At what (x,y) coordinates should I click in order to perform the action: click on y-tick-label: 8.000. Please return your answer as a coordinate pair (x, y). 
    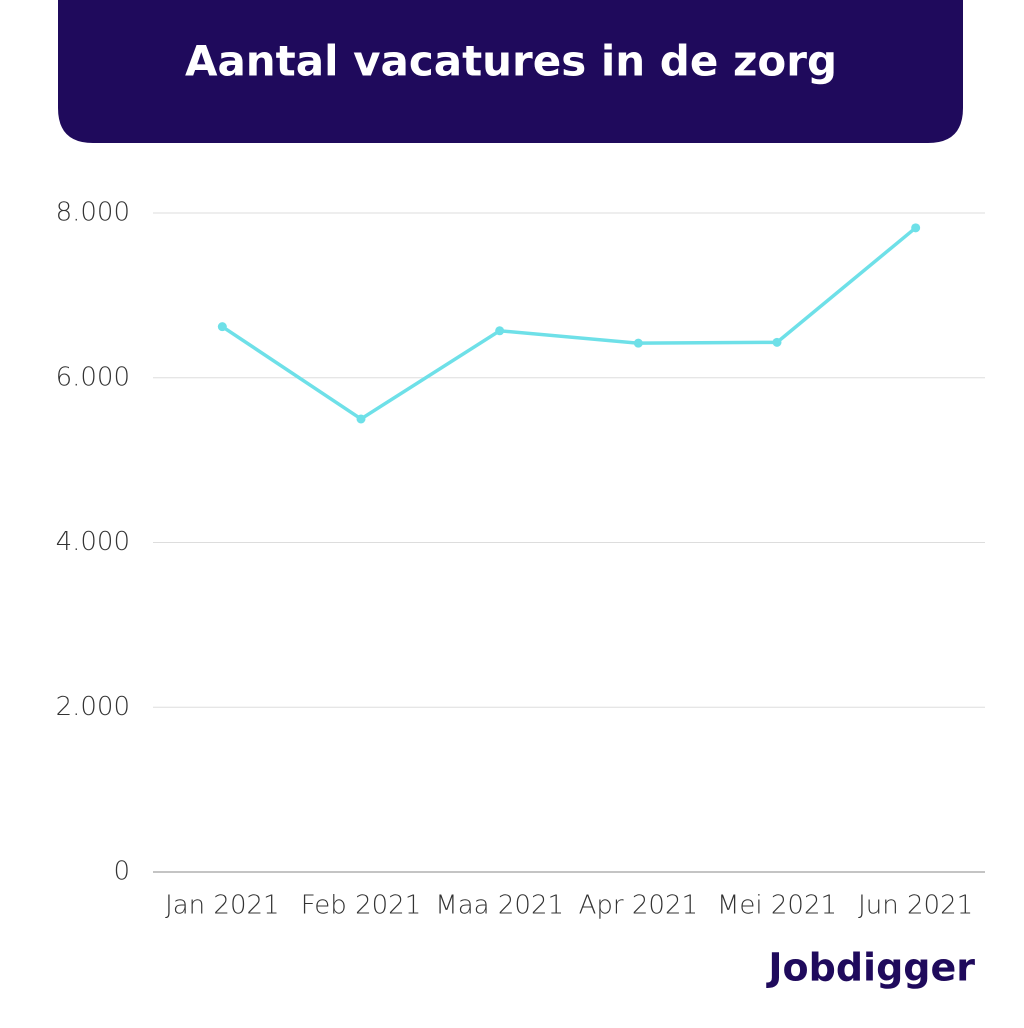
    Looking at the image, I should click on (93, 213).